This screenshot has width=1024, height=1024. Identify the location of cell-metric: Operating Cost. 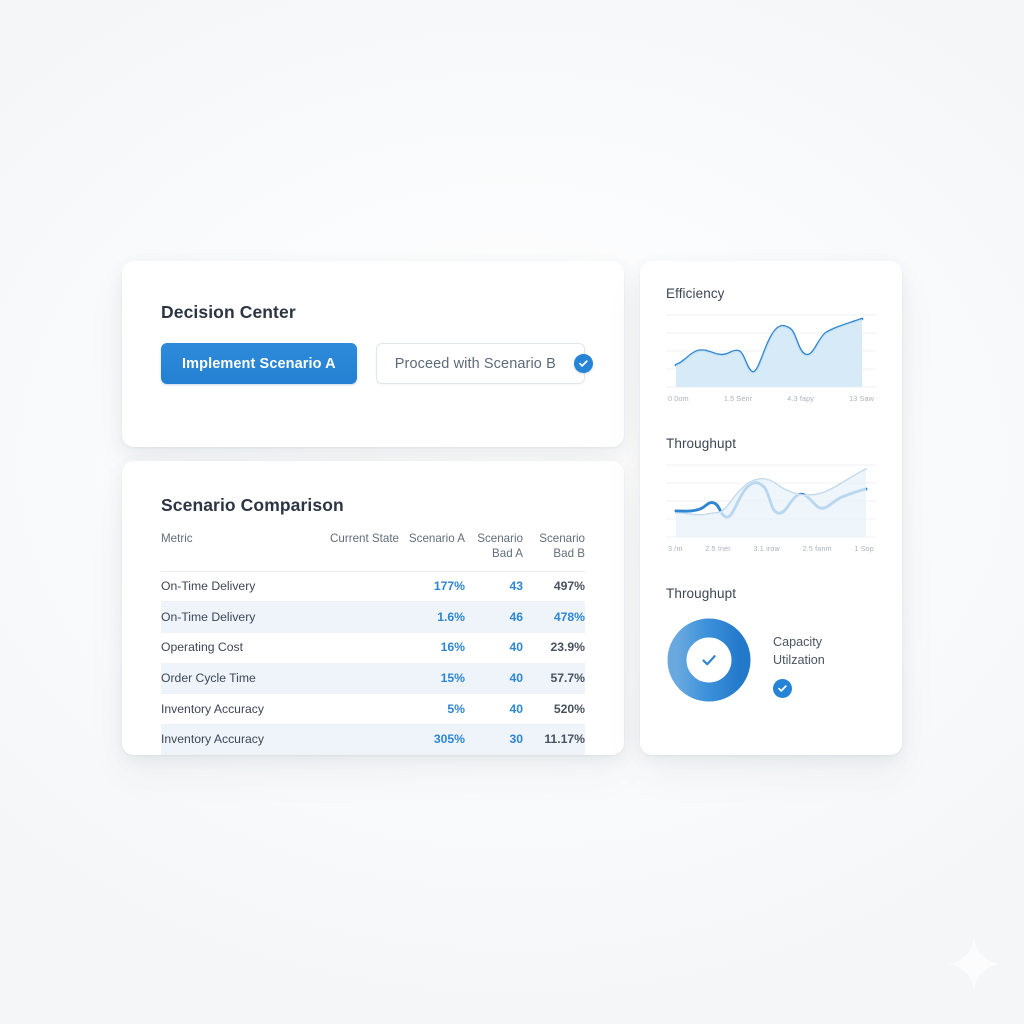
(236, 648).